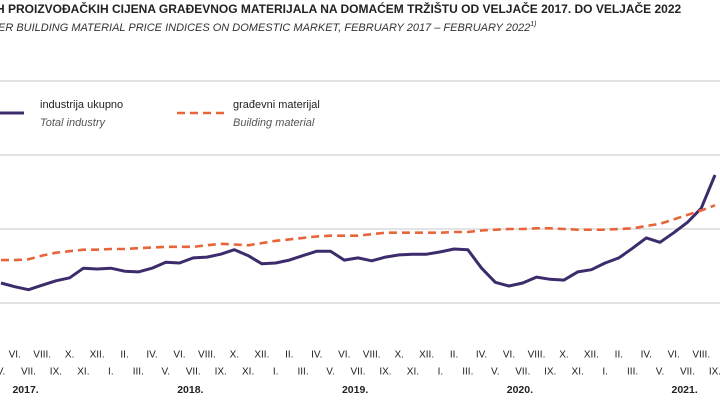 The width and height of the screenshot is (720, 405). Describe the element at coordinates (81, 105) in the screenshot. I see `legend-label: industrija ukupno` at that location.